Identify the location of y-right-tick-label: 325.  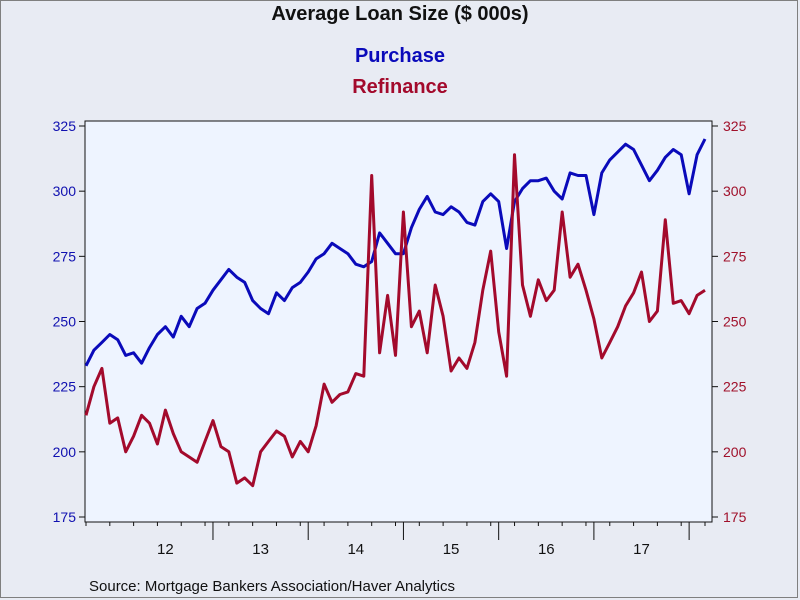
(735, 126).